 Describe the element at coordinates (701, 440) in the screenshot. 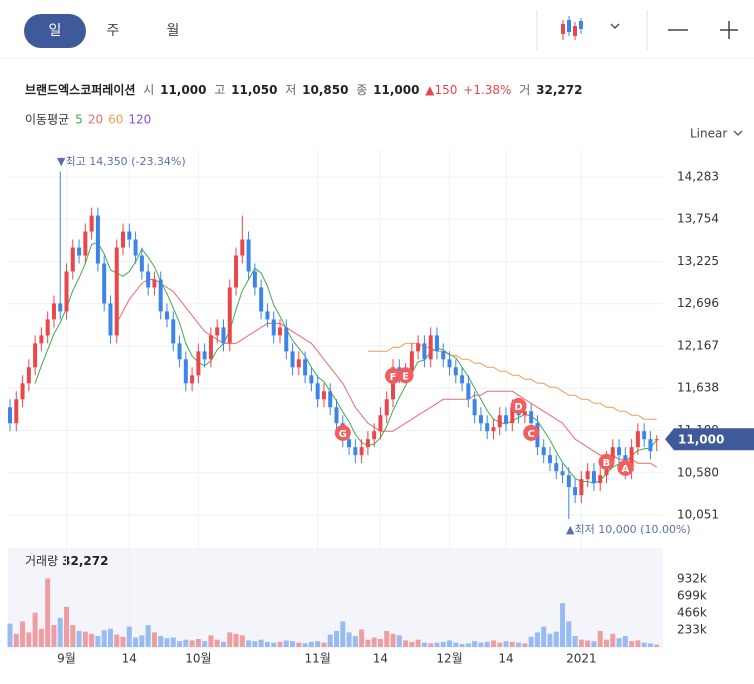

I see `price-tag-label: 11,000` at that location.